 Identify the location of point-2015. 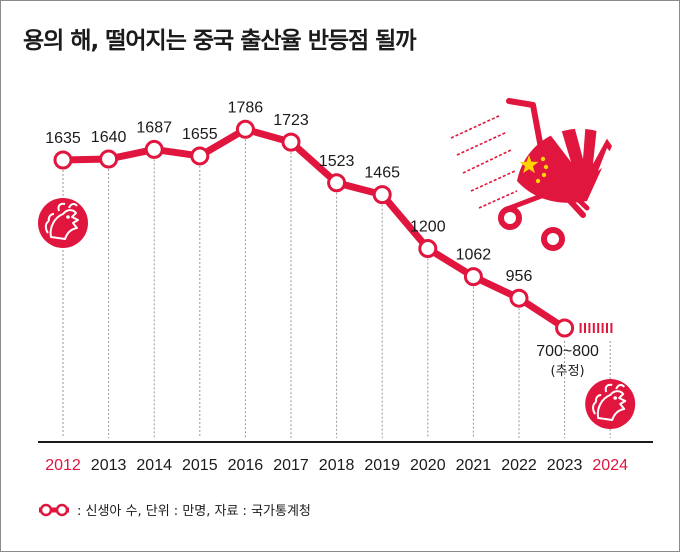
(200, 156).